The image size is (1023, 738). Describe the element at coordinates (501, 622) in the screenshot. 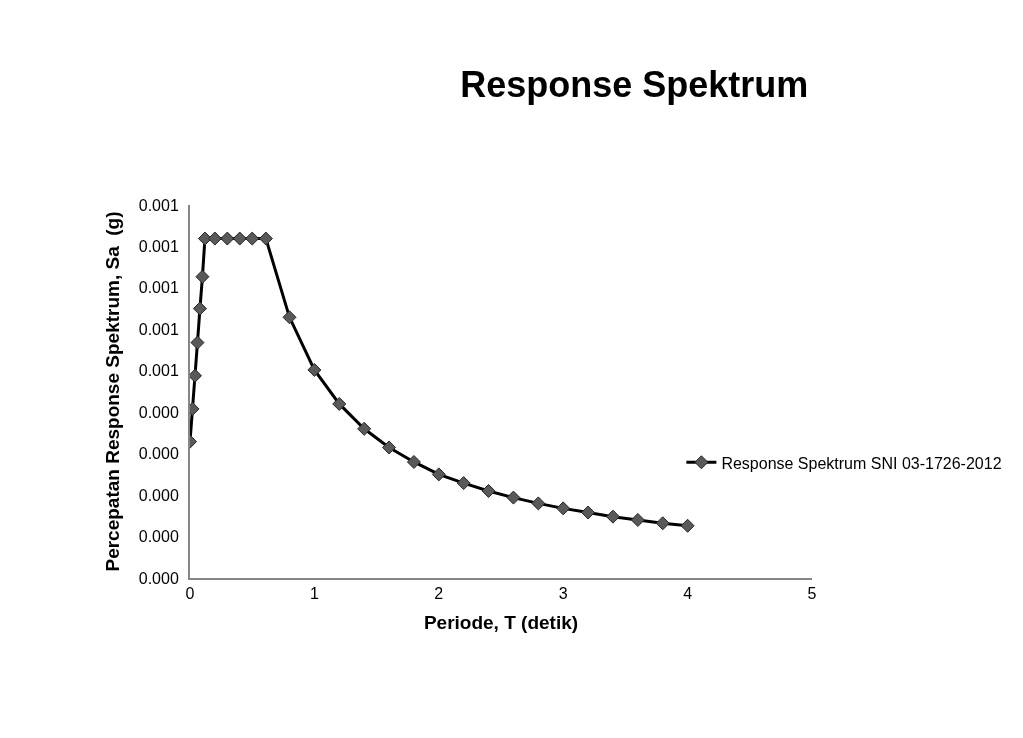

I see `x-axis-title: Periode, T (detik)` at that location.